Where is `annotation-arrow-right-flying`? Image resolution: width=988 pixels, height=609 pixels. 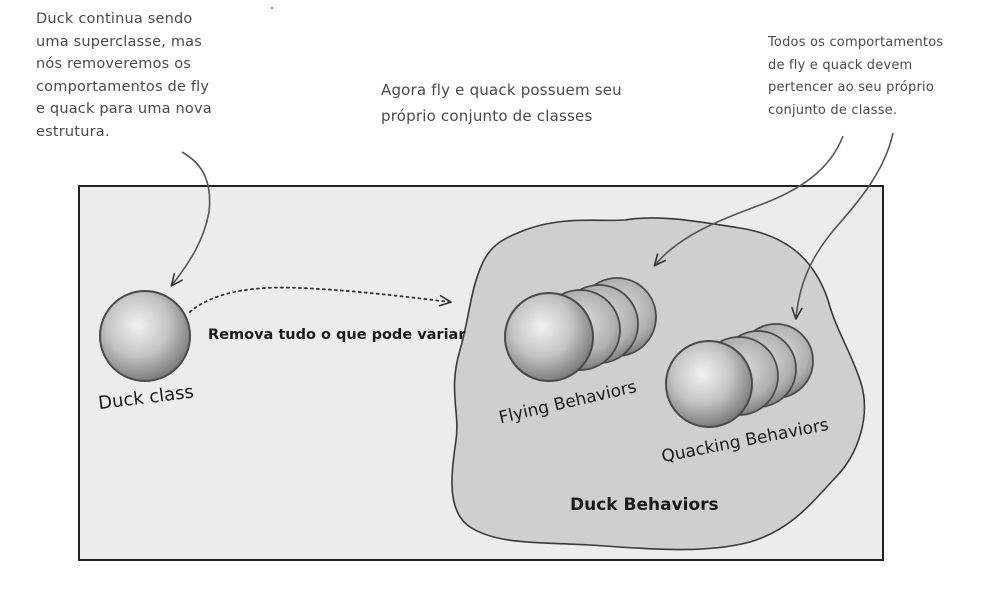 annotation-arrow-right-flying is located at coordinates (748, 201).